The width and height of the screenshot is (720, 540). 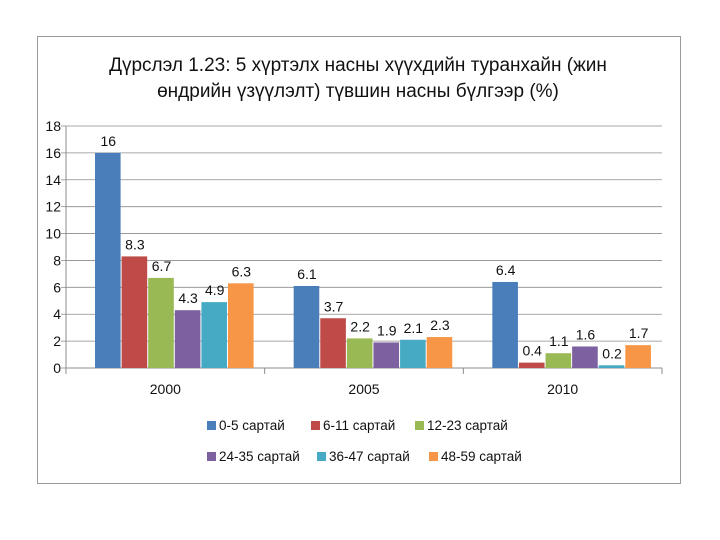 What do you see at coordinates (467, 425) in the screenshot?
I see `legend-label: 12-23 сартай` at bounding box center [467, 425].